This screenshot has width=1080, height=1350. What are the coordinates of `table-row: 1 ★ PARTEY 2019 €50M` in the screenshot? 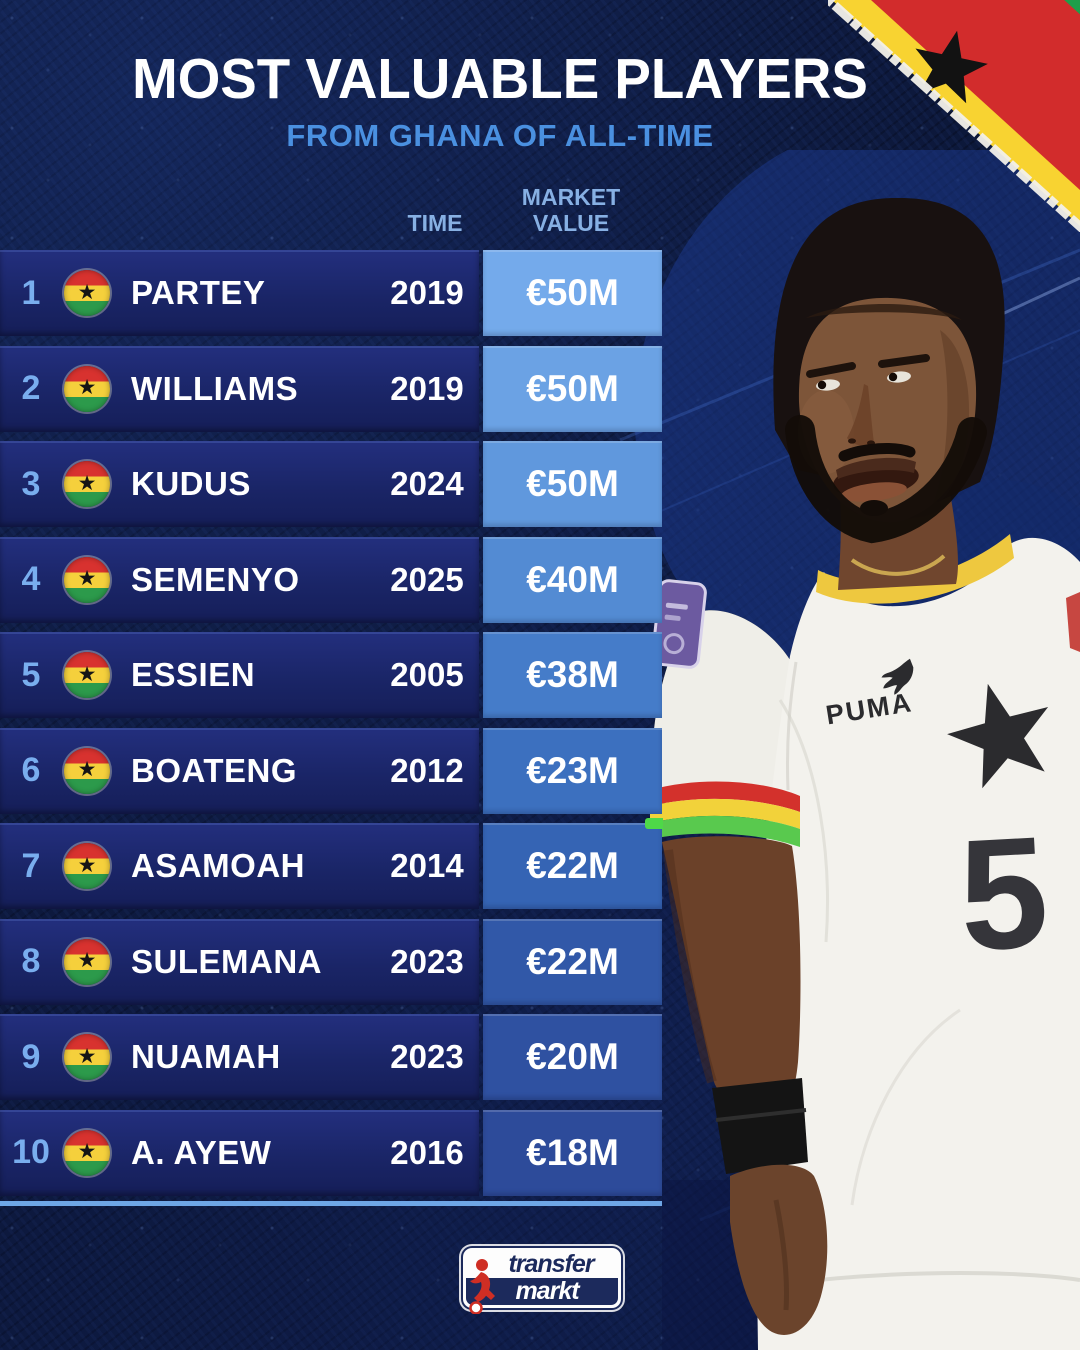 It's located at (331, 293).